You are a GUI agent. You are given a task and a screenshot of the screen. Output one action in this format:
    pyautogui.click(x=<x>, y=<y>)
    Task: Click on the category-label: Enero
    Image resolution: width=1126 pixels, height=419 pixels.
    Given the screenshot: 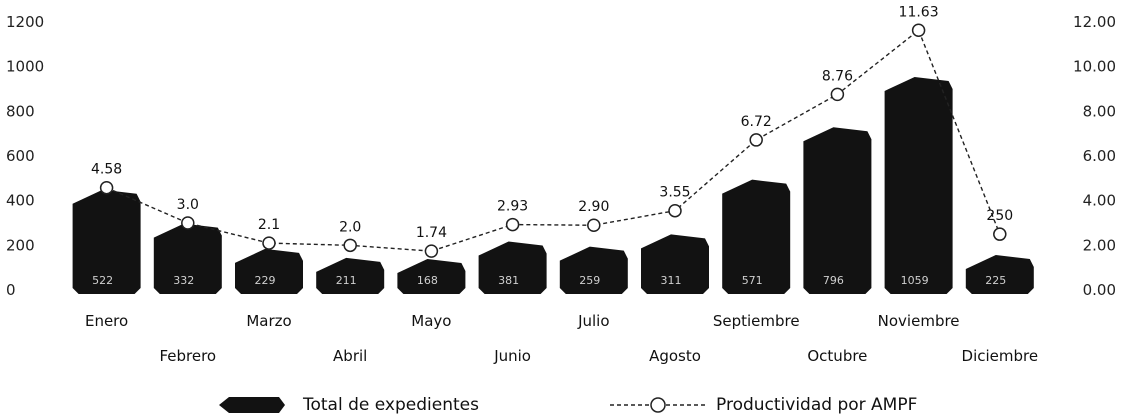 What is the action you would take?
    pyautogui.click(x=106, y=321)
    